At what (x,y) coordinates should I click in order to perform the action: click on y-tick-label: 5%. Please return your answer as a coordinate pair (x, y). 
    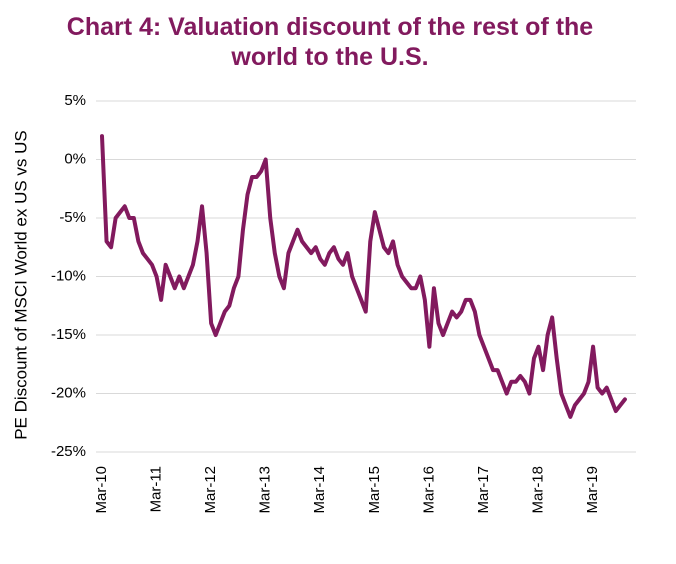
    Looking at the image, I should click on (75, 100).